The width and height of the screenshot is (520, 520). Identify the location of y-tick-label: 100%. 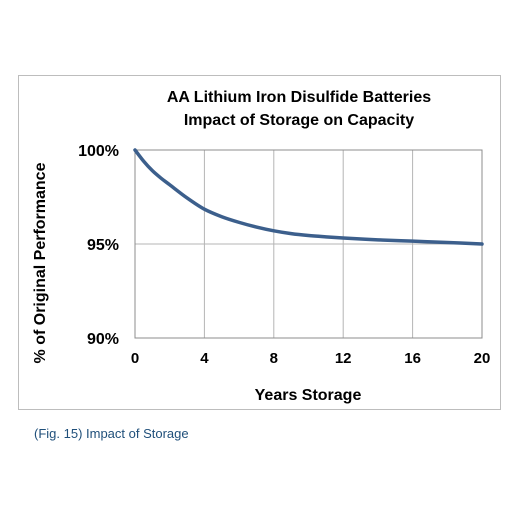
(98, 151).